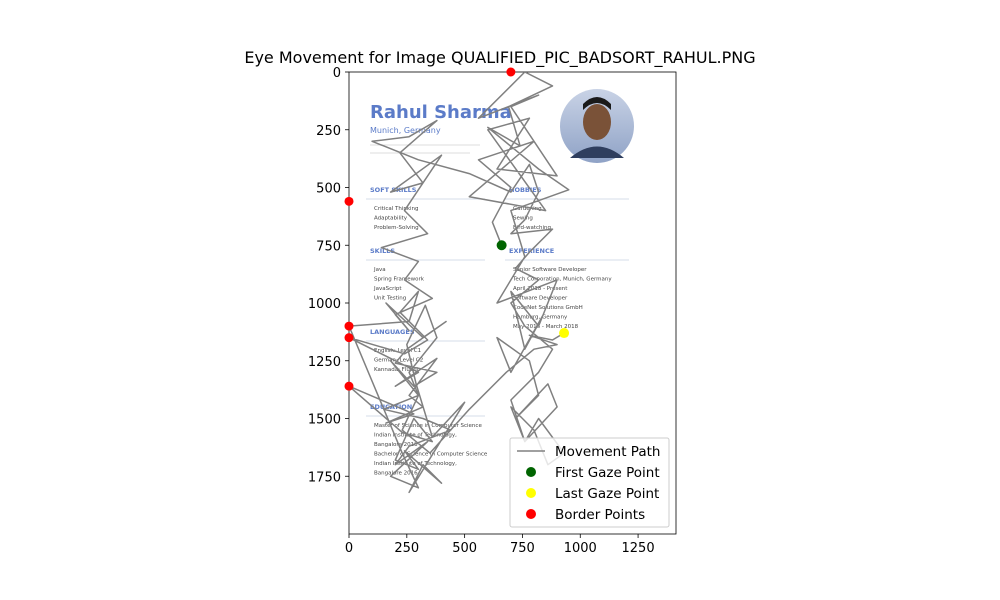  Describe the element at coordinates (531, 514) in the screenshot. I see `legend-border-points-swatch` at that location.